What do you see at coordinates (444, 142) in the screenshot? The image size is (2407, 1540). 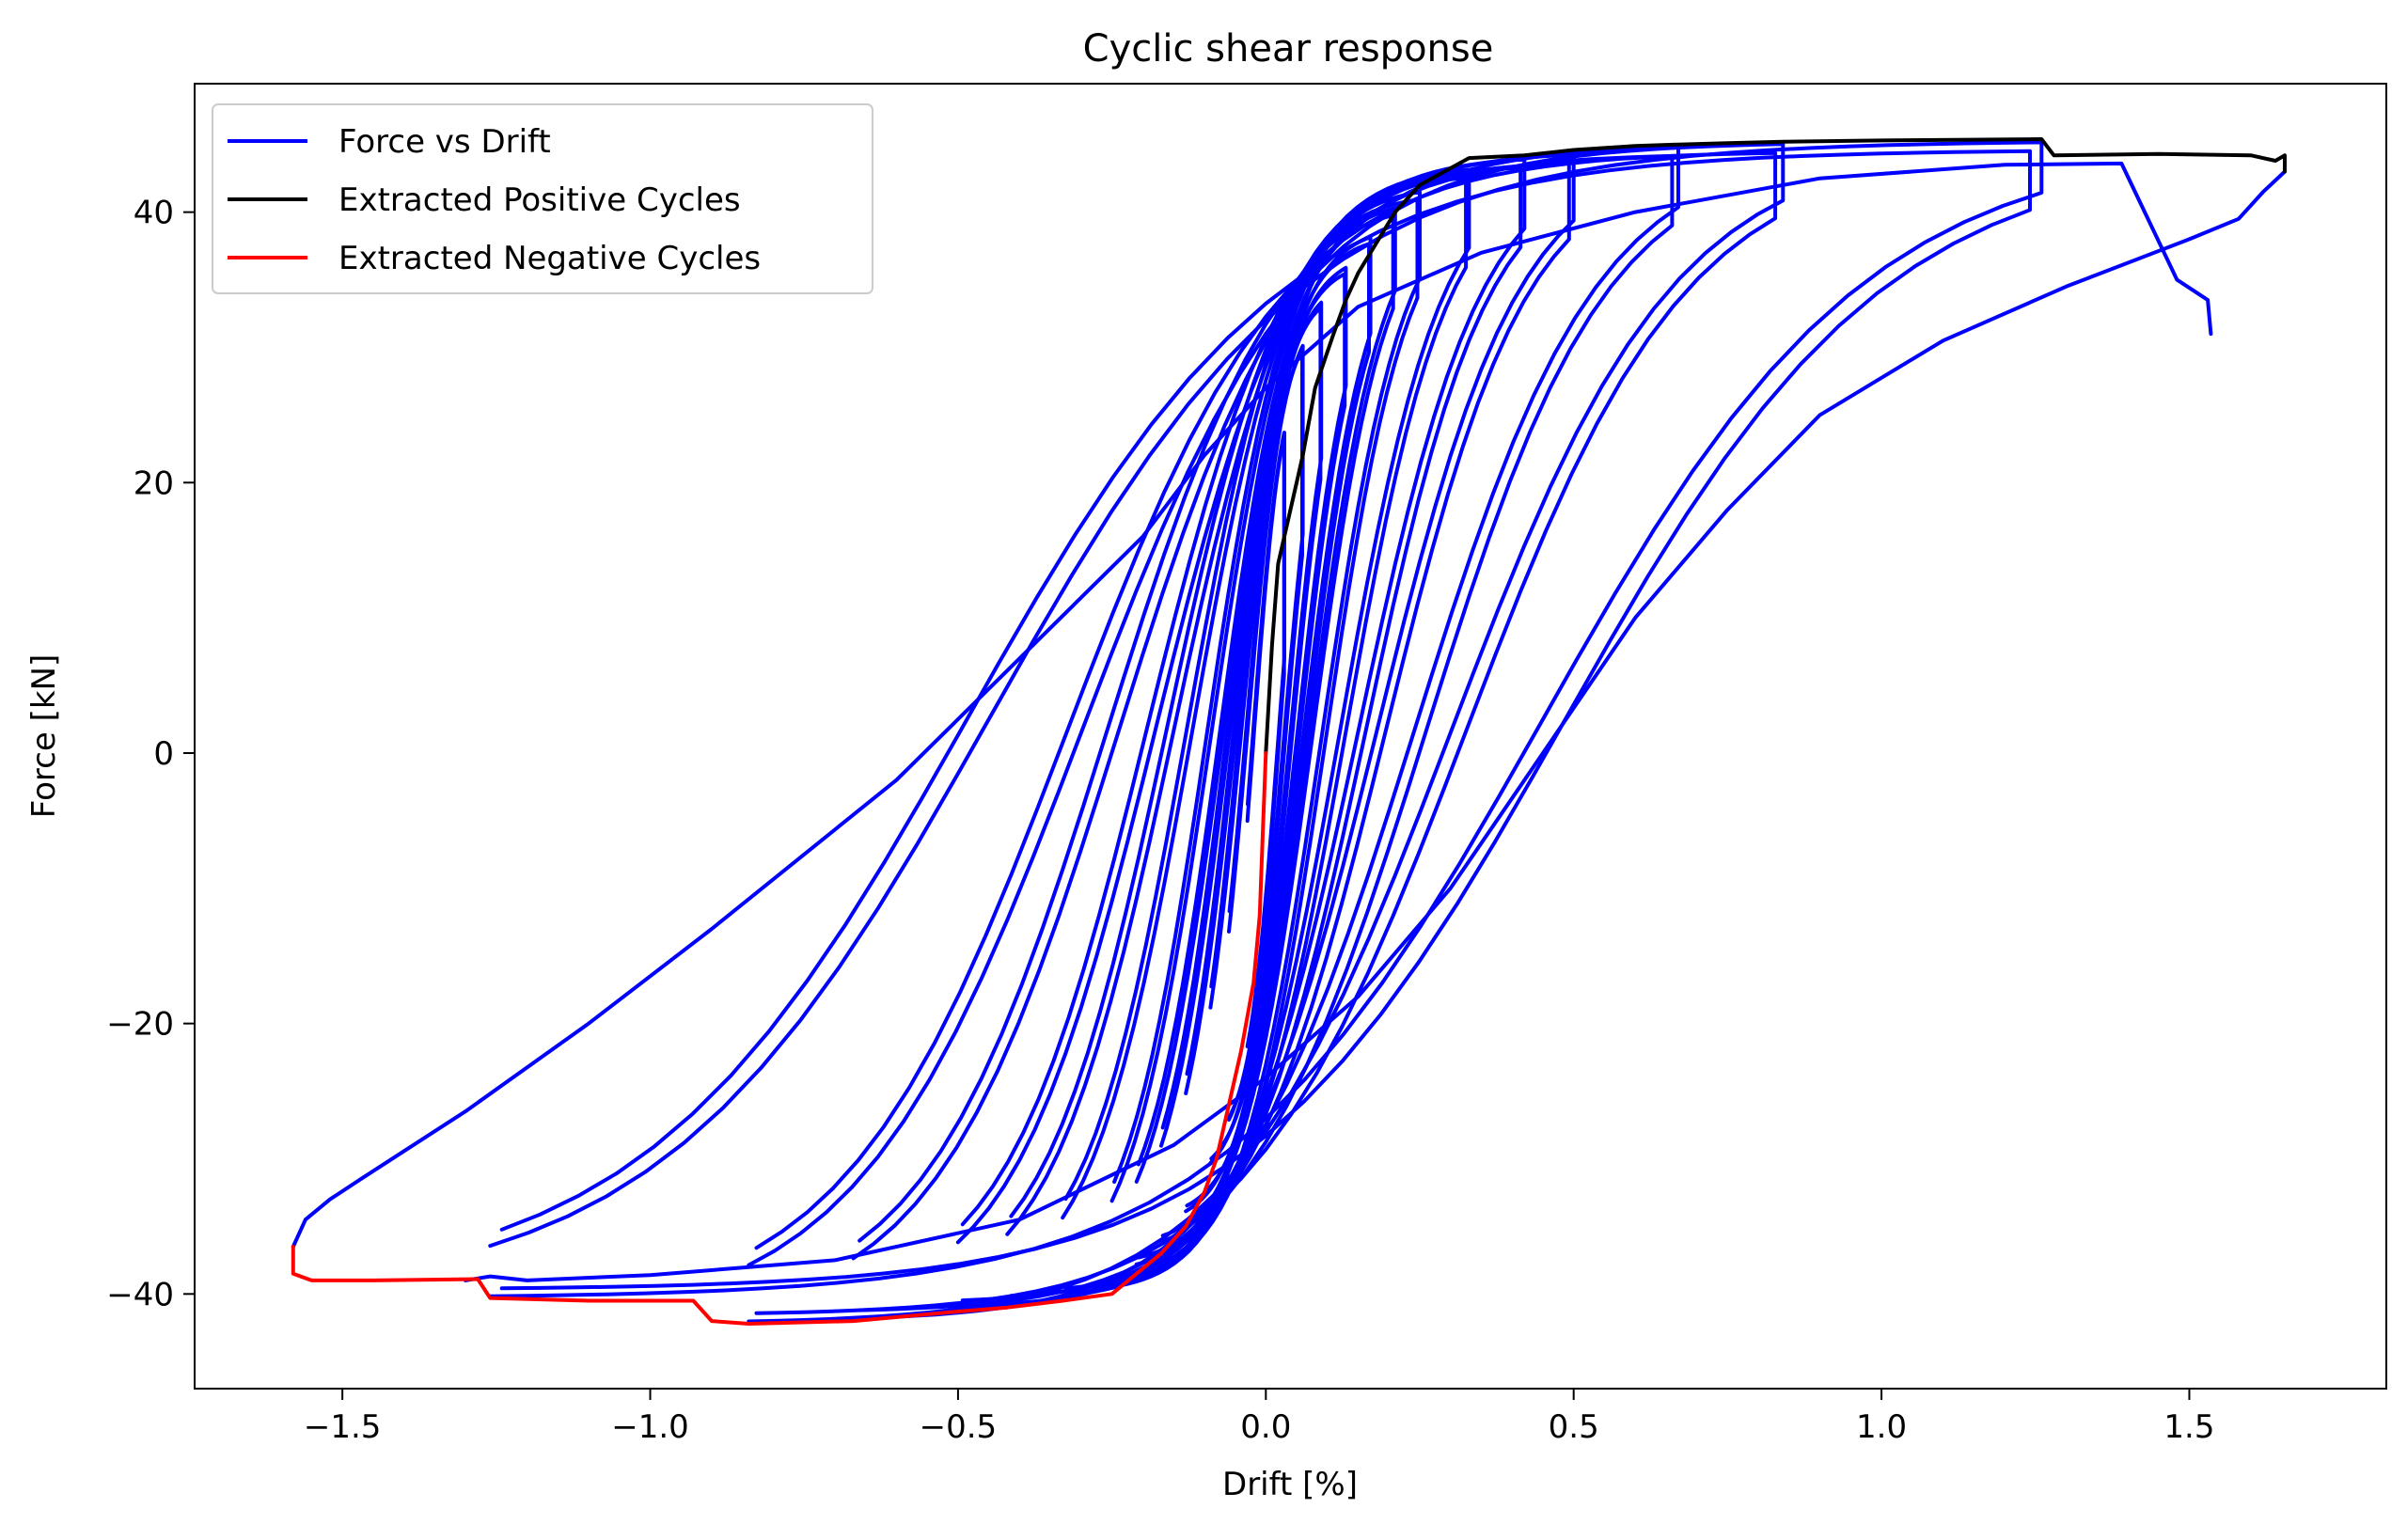 I see `legend-label-force-vs-drift: Force vs Drift` at bounding box center [444, 142].